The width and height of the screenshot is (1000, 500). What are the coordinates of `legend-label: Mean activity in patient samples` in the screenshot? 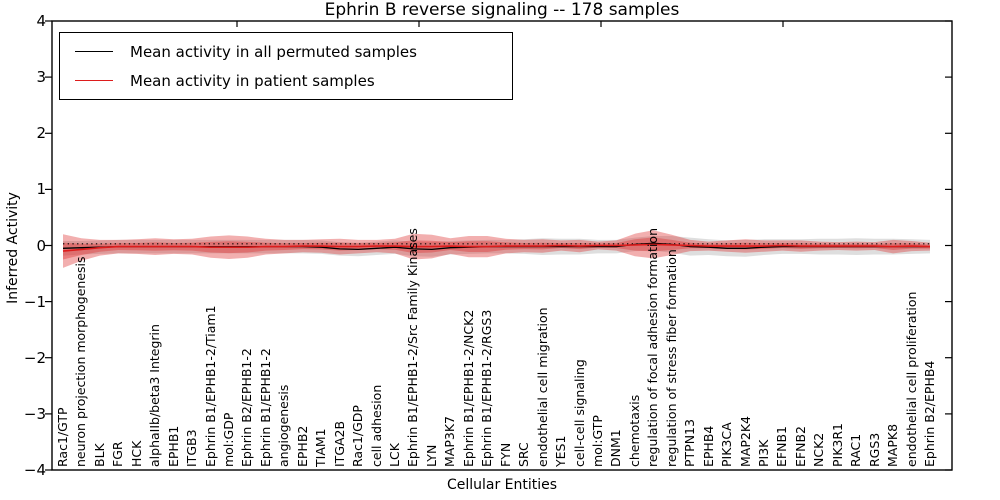 It's located at (252, 80).